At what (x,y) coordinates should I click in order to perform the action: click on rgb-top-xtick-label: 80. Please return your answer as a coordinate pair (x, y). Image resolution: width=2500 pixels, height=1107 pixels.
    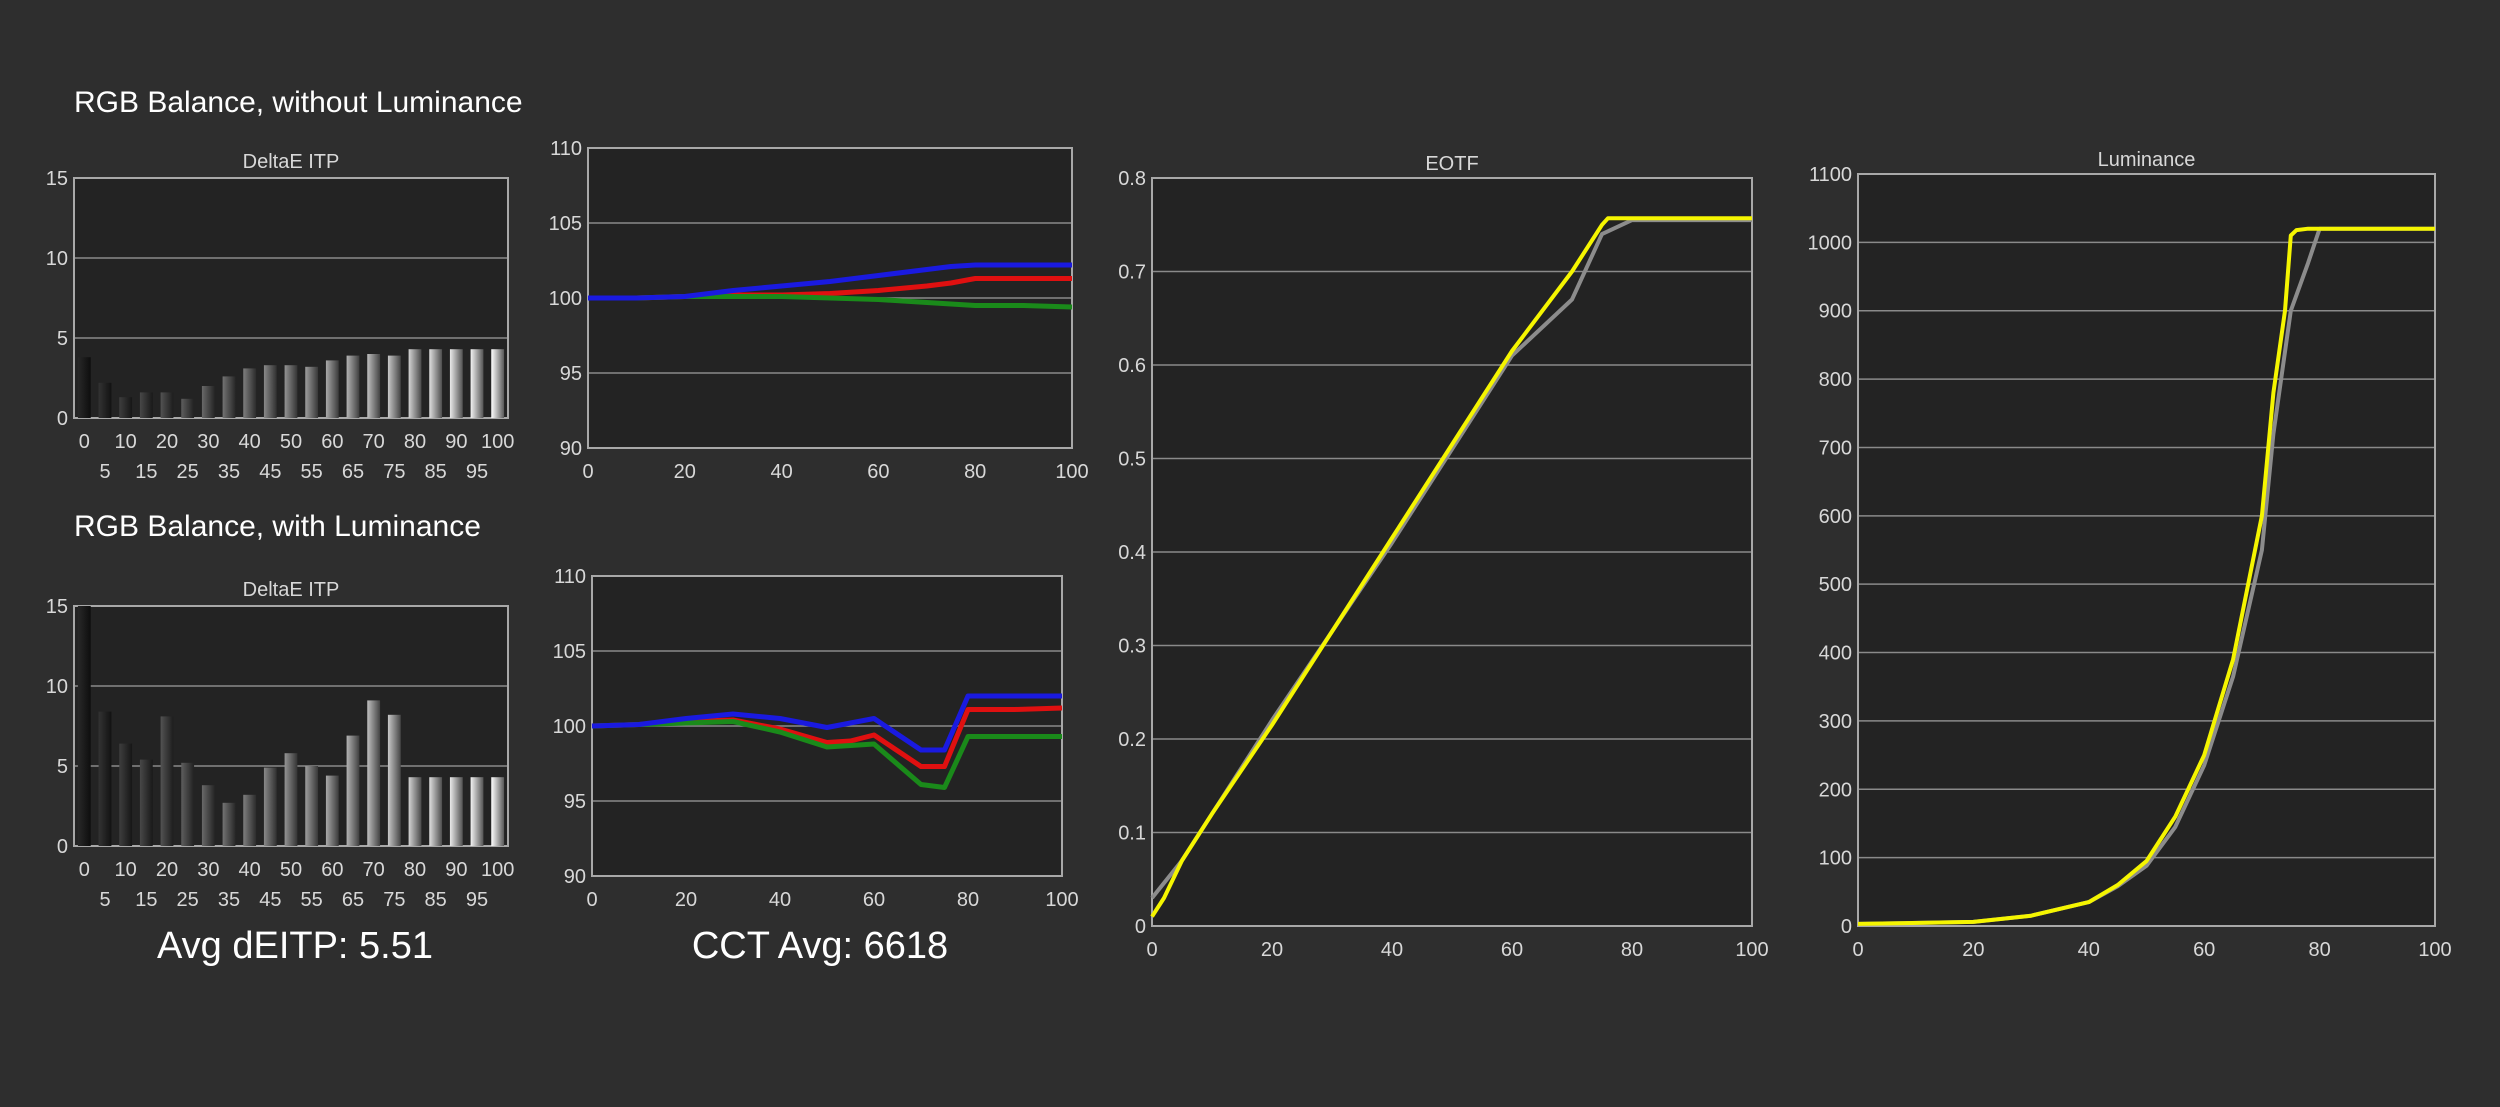
    Looking at the image, I should click on (975, 472).